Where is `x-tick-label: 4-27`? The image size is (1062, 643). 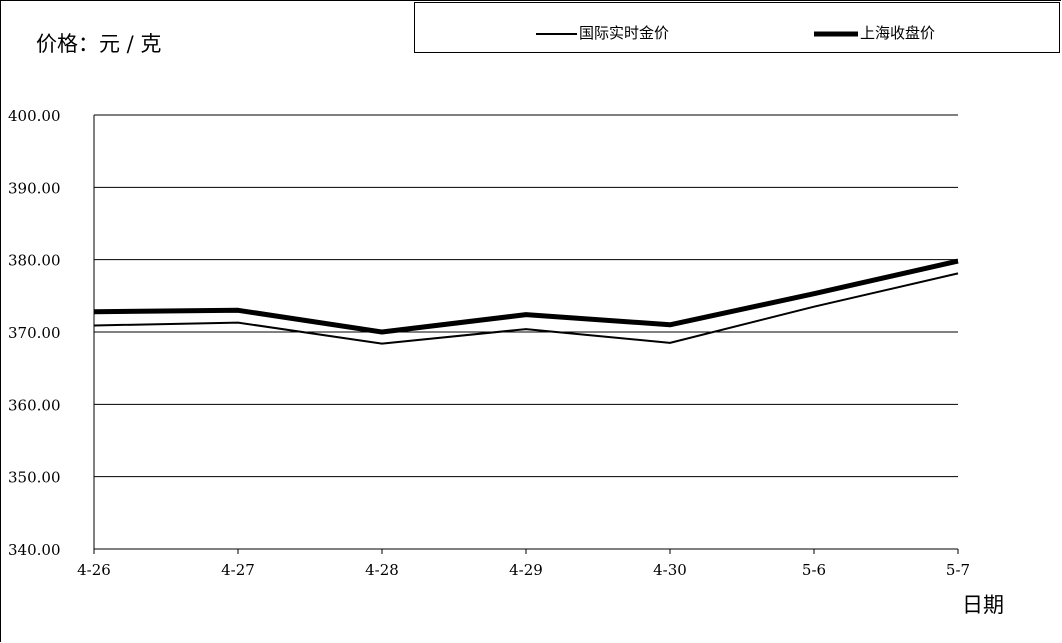
x-tick-label: 4-27 is located at coordinates (238, 570).